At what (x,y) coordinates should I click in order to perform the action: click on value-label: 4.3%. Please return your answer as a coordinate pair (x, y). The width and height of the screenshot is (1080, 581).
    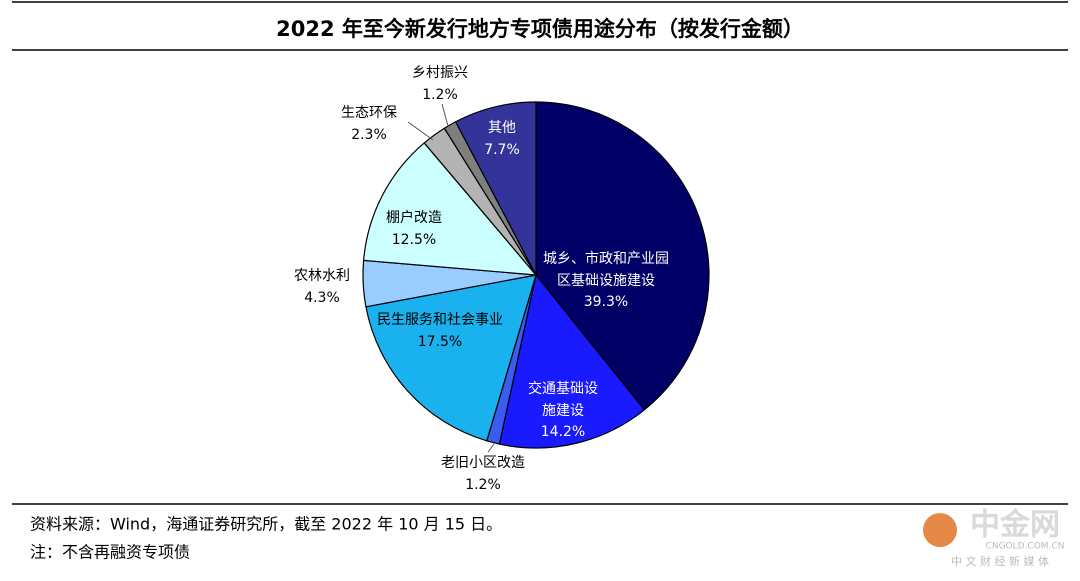
    Looking at the image, I should click on (322, 298).